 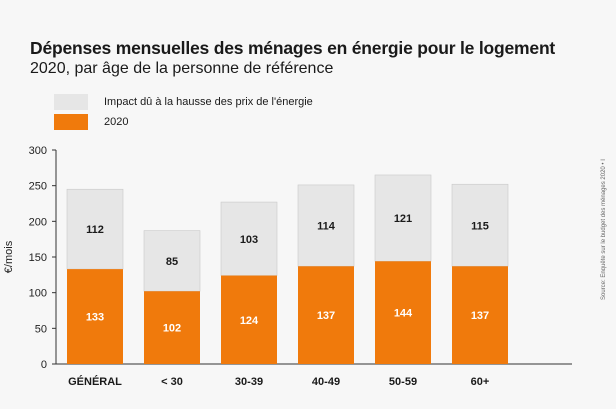 I want to click on data-label-impact: 112, so click(x=95, y=230).